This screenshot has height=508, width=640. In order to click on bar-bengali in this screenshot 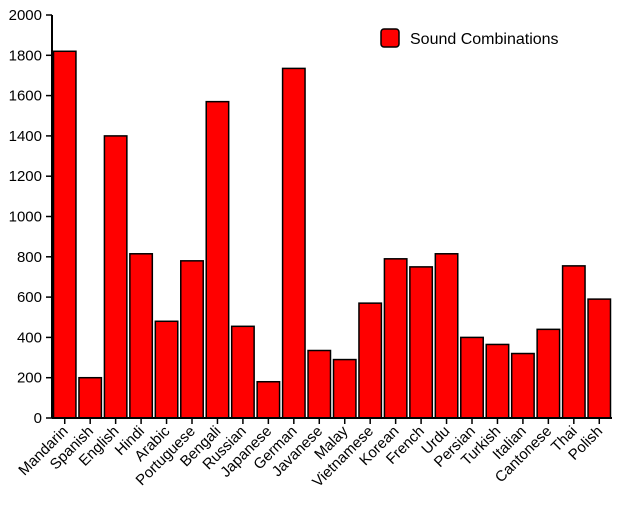, I will do `click(217, 259)`.